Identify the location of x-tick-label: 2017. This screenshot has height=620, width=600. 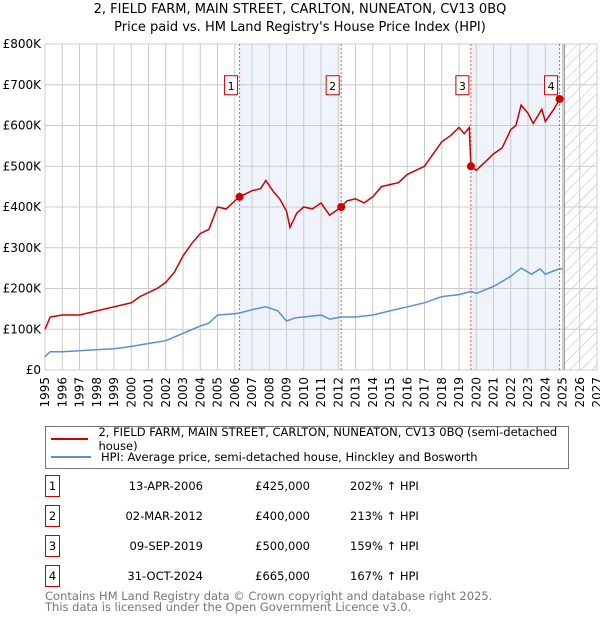
(425, 392).